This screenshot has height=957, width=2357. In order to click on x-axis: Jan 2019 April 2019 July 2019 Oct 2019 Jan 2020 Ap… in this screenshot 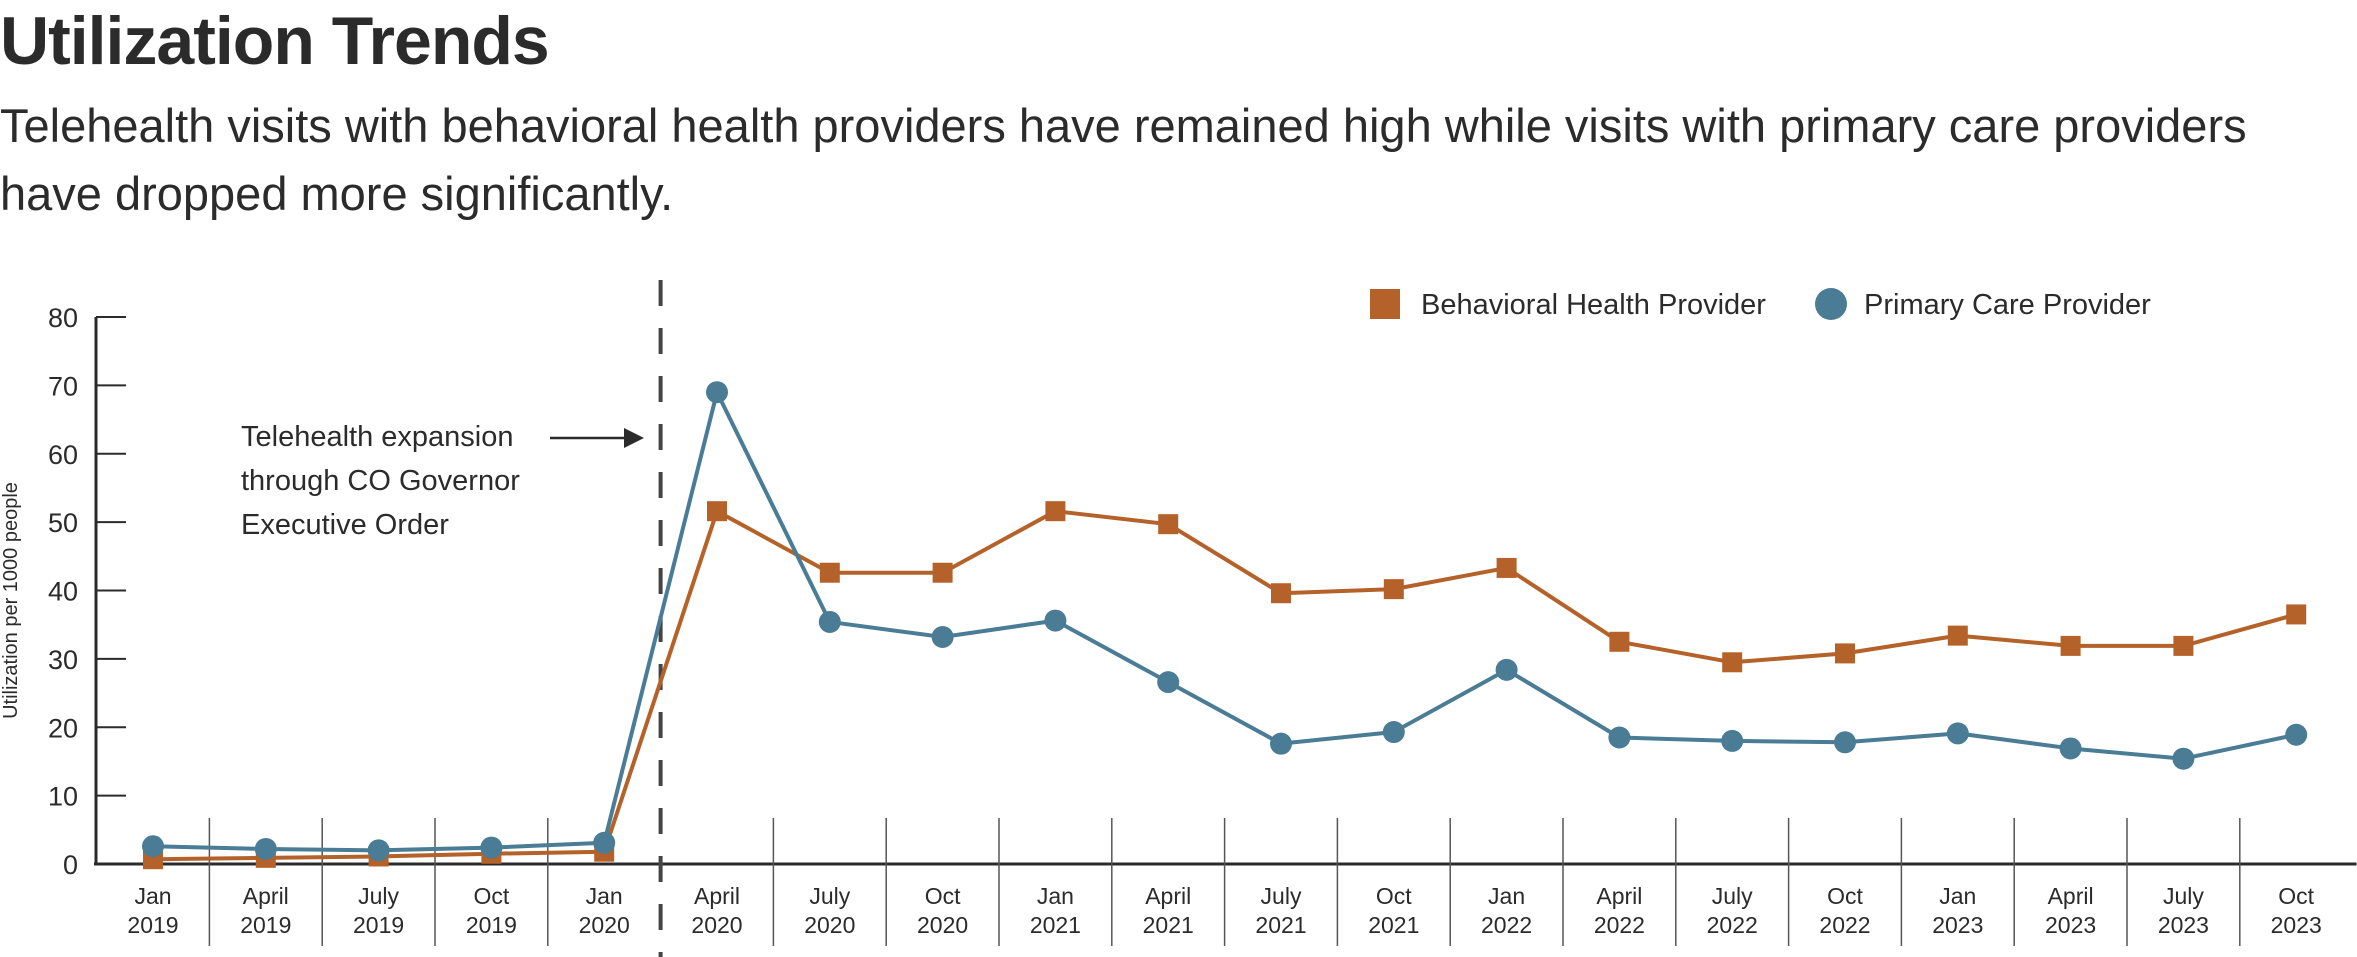, I will do `click(1225, 882)`.